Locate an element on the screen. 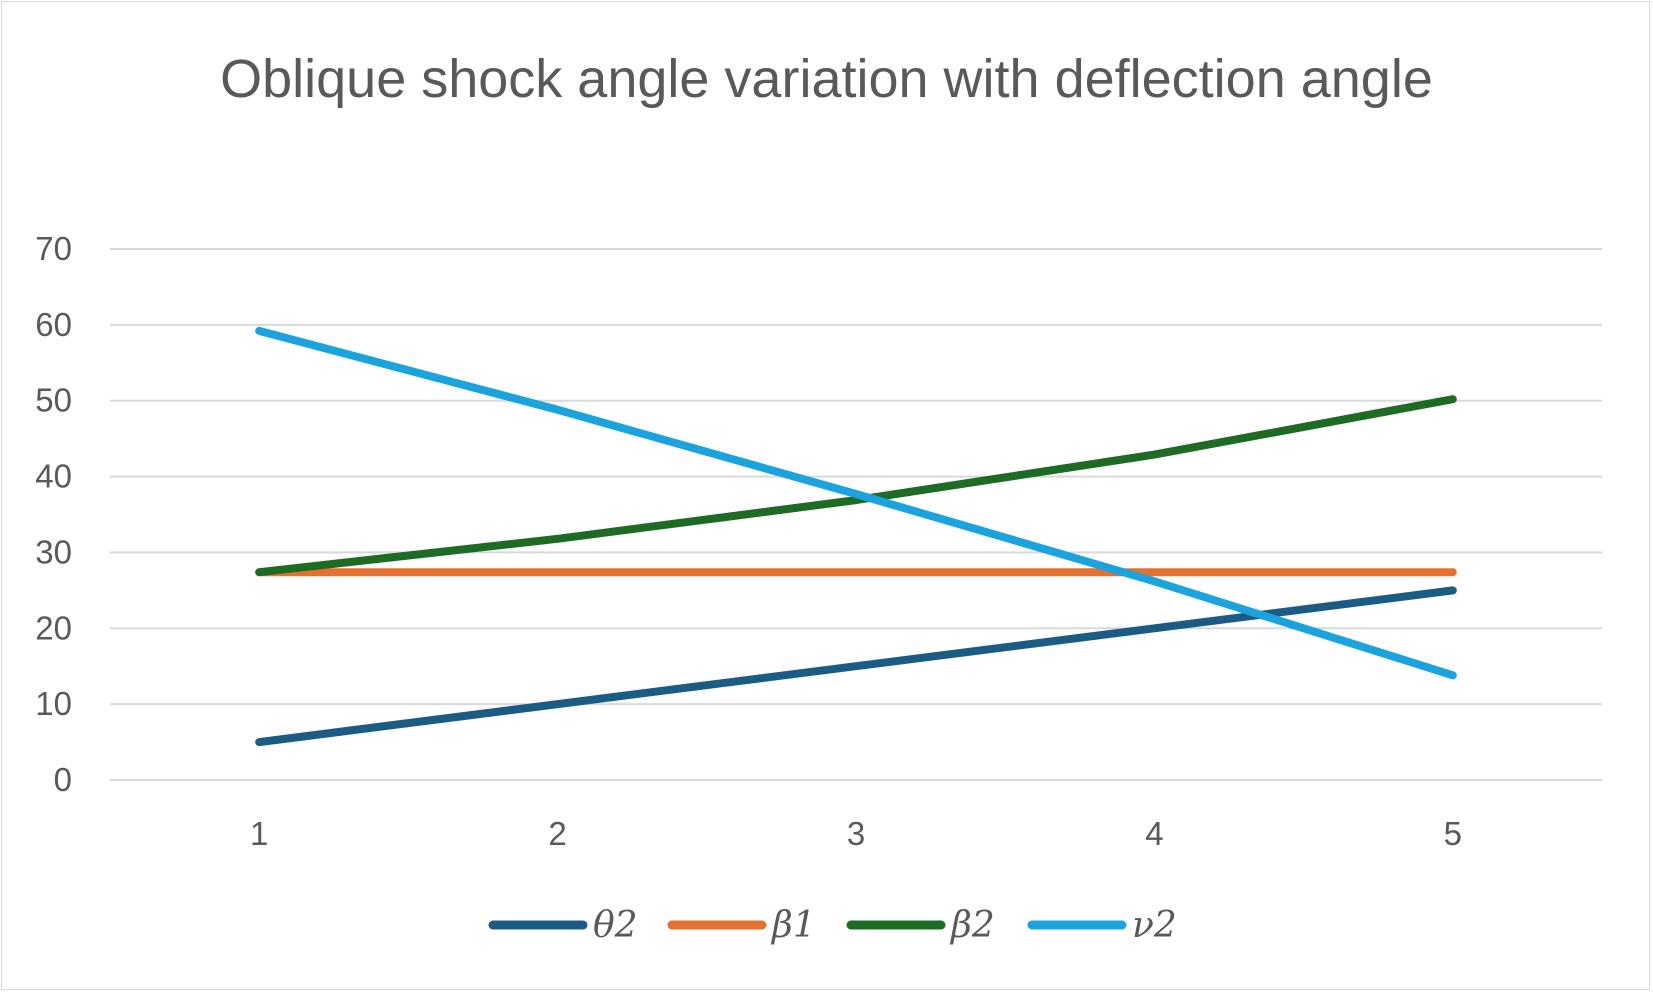 Image resolution: width=1653 pixels, height=993 pixels. x-tick-label: 2 is located at coordinates (557, 833).